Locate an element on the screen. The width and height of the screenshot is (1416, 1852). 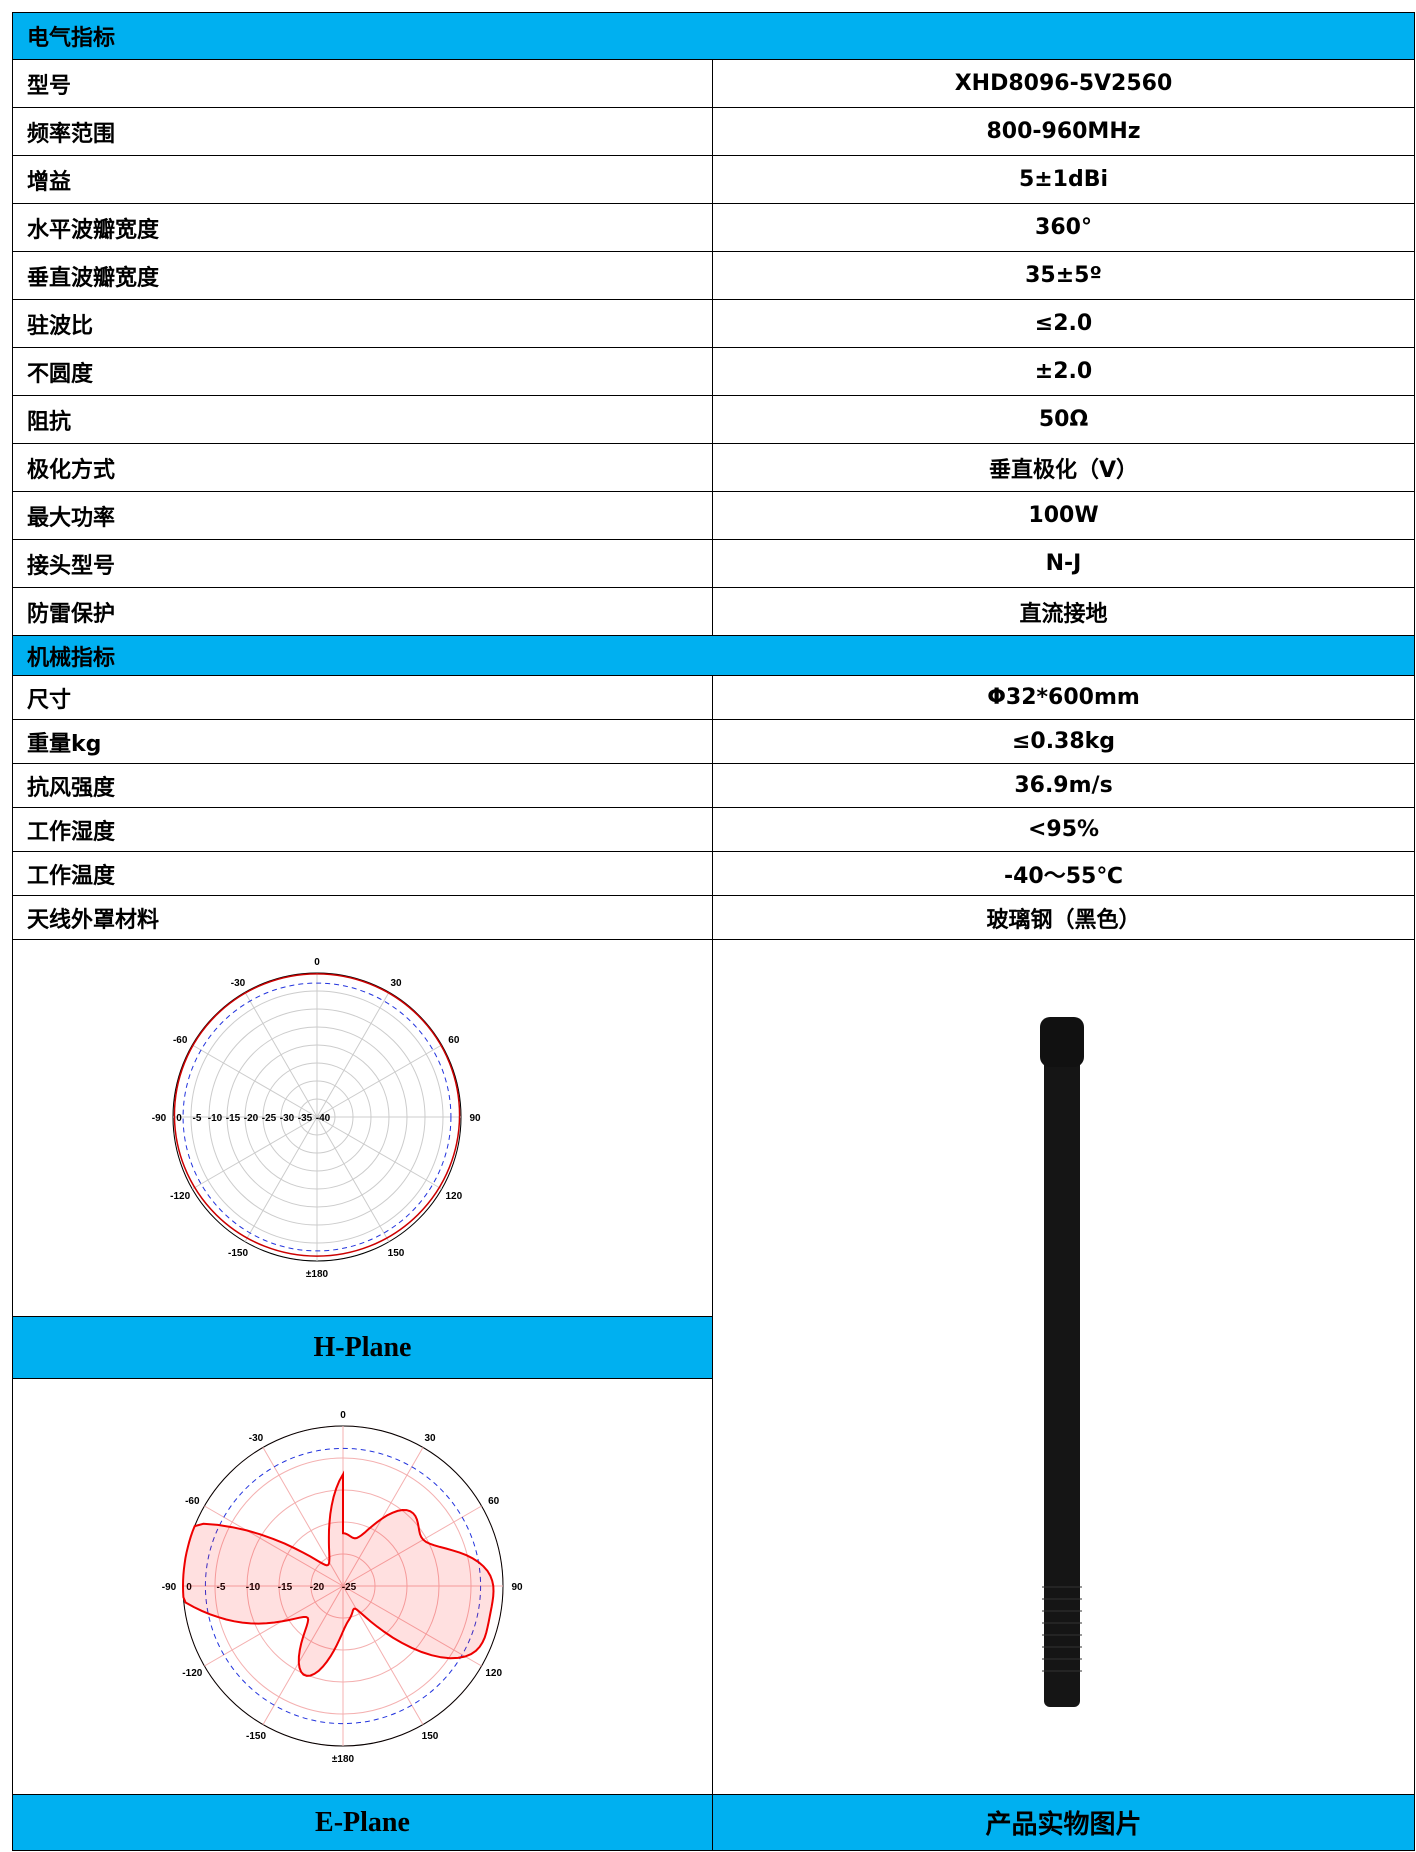
cell-text: 增益 is located at coordinates (49, 182).